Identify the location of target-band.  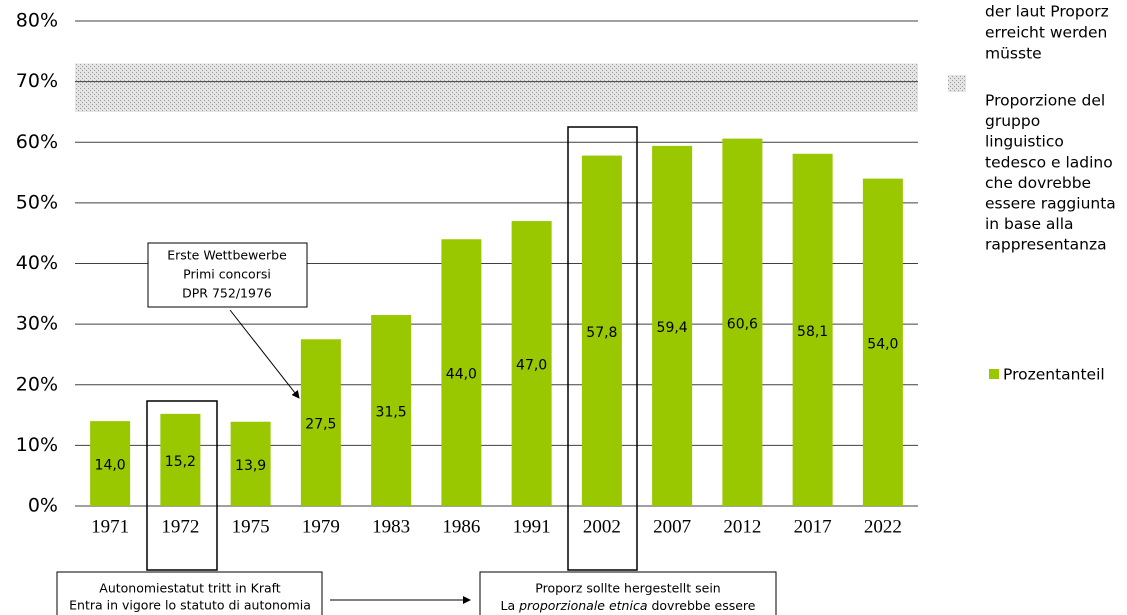
(496, 87).